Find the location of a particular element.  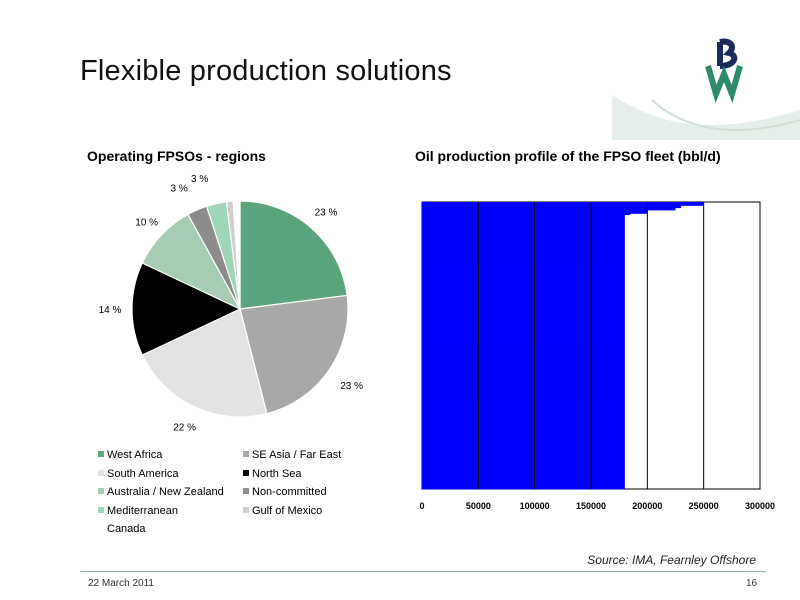

legend-label: North Sea is located at coordinates (277, 473).